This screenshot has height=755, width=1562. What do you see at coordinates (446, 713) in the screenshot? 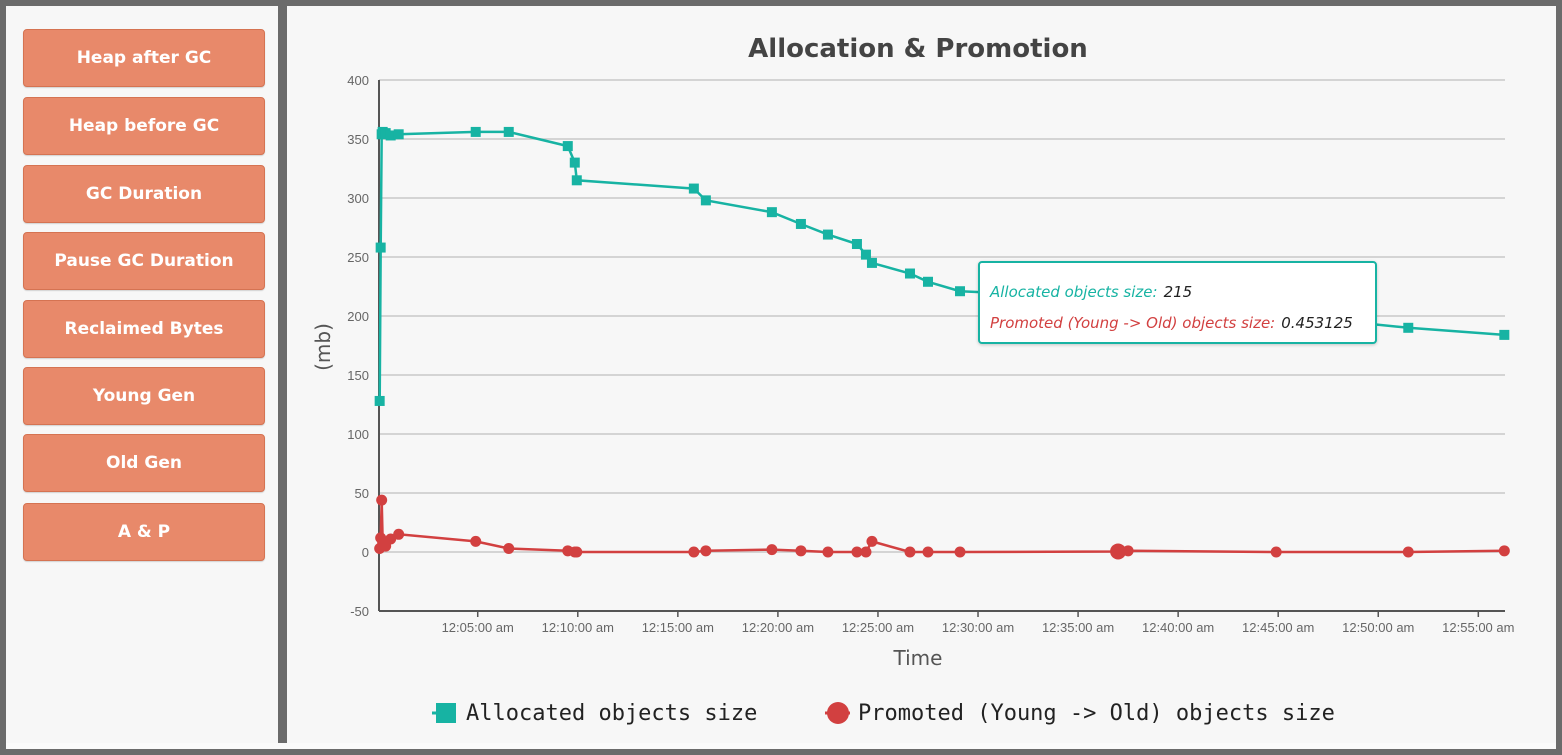
I see `legend-allocated-square-icon` at bounding box center [446, 713].